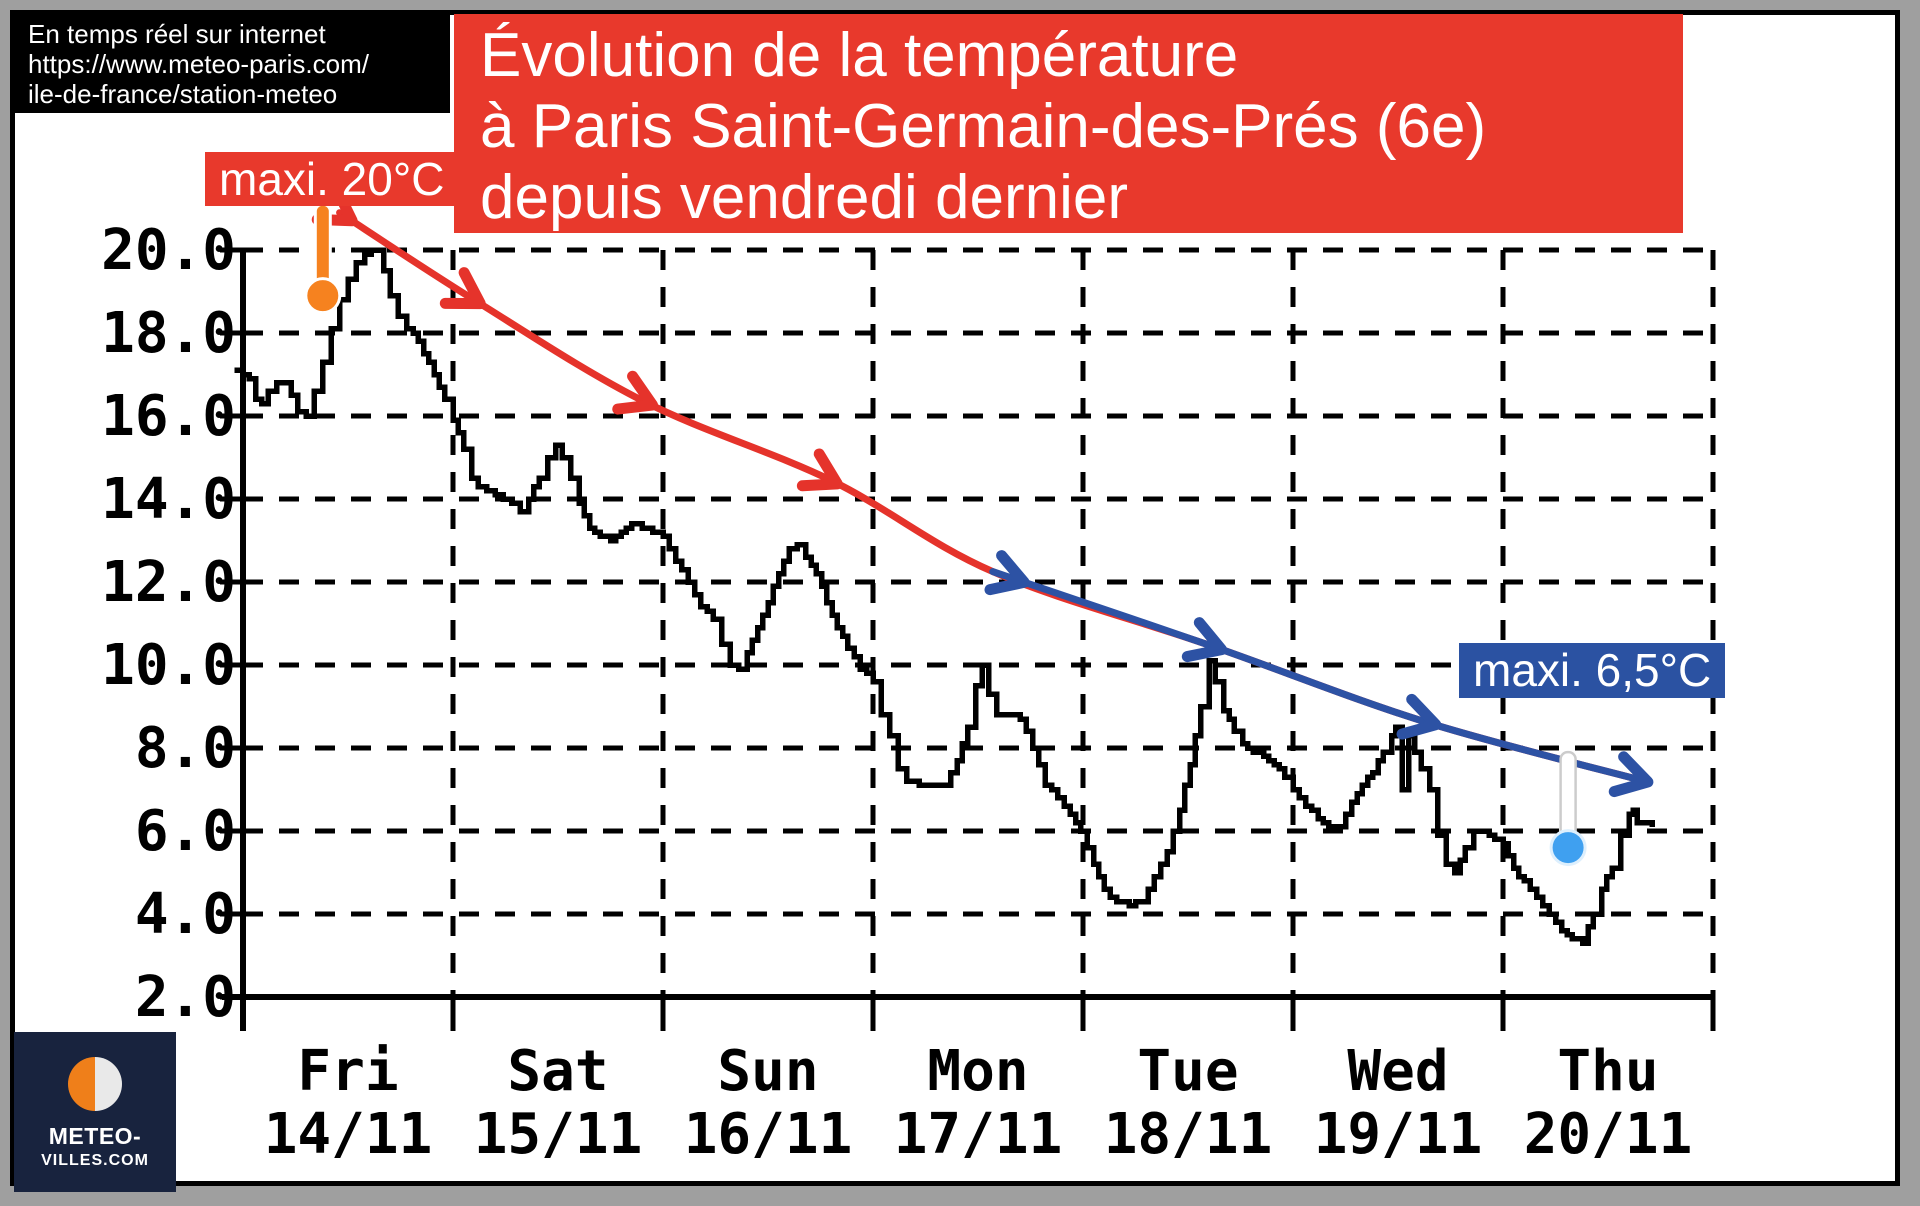 This screenshot has height=1206, width=1920. Describe the element at coordinates (768, 1134) in the screenshot. I see `date-label: 16/11` at that location.